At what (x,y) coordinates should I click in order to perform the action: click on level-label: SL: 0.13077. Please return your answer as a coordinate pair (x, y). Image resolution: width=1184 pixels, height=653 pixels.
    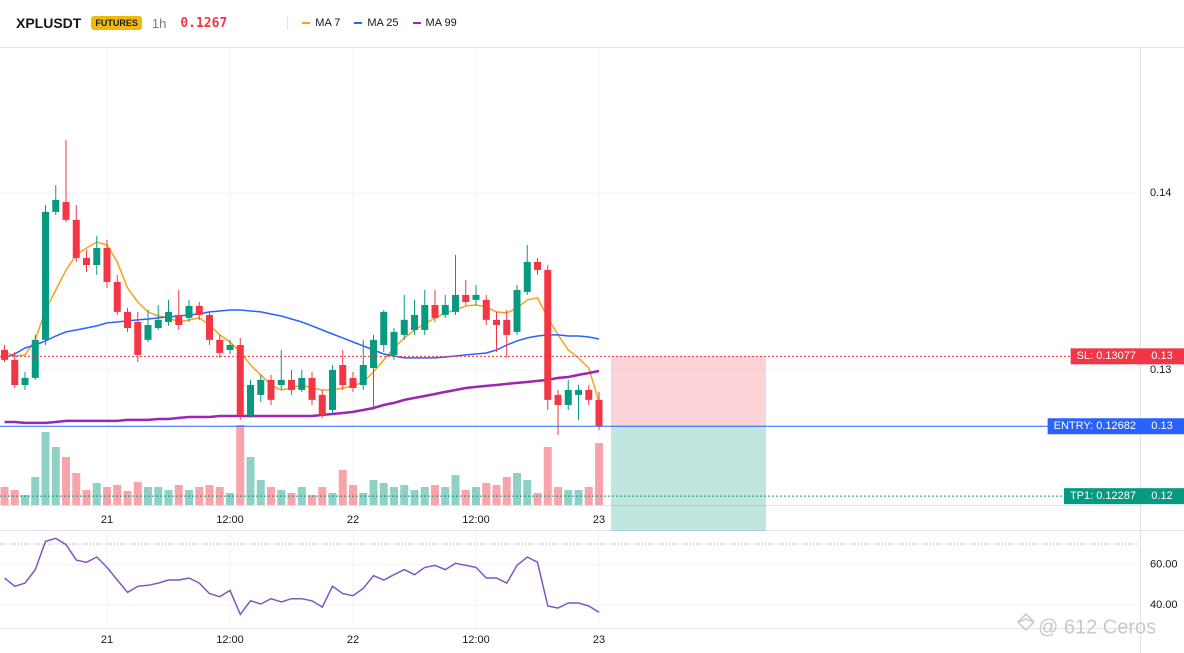
    Looking at the image, I should click on (1106, 356).